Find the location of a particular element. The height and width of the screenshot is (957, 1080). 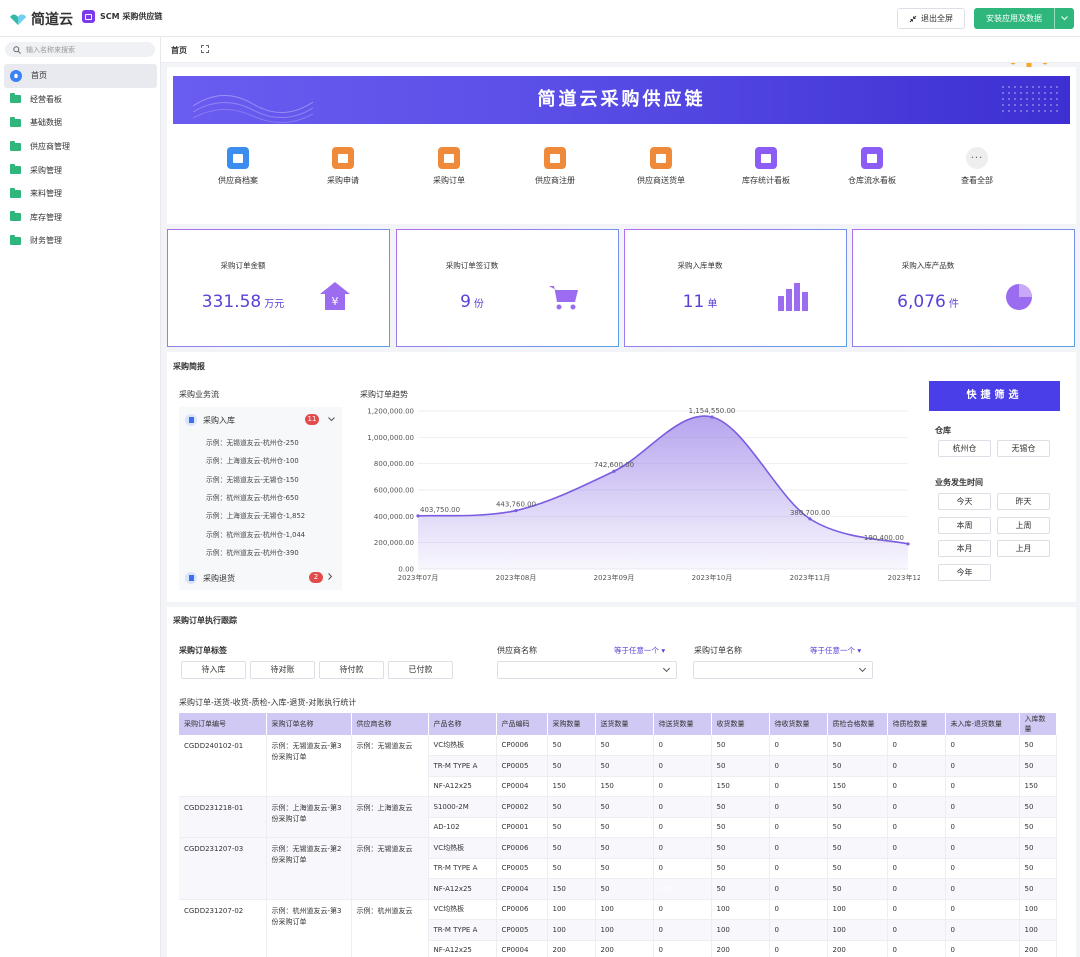

column-header: 送货数量 is located at coordinates (624, 724).